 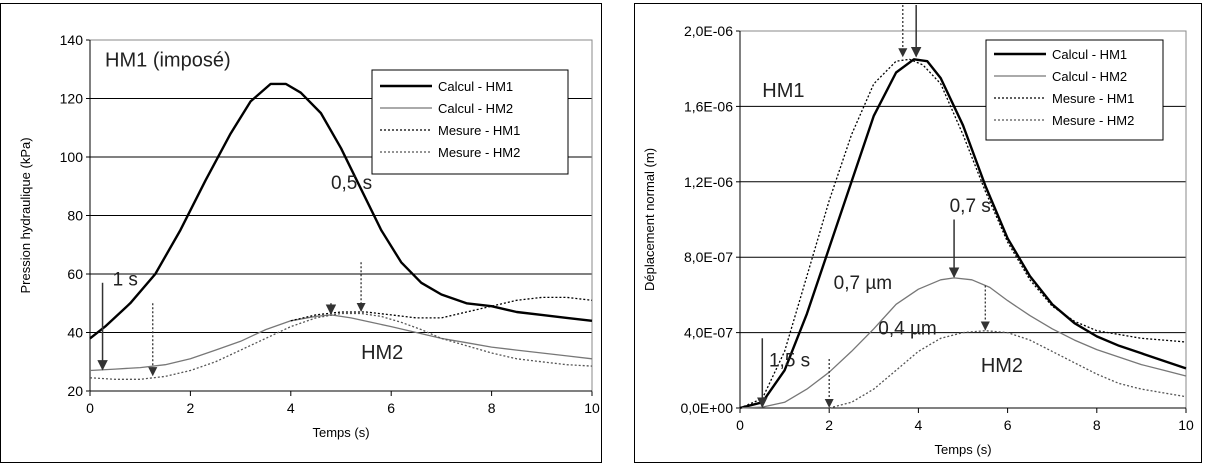 What do you see at coordinates (75, 333) in the screenshot?
I see `y-tick-label: 40` at bounding box center [75, 333].